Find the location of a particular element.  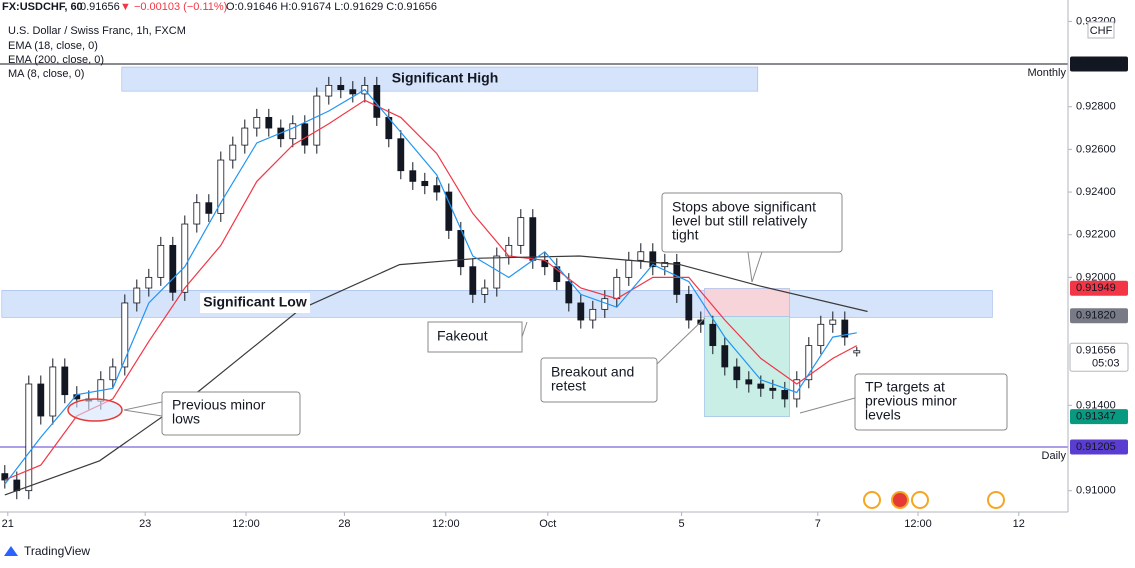

price-label: 0.91949 is located at coordinates (1096, 288).